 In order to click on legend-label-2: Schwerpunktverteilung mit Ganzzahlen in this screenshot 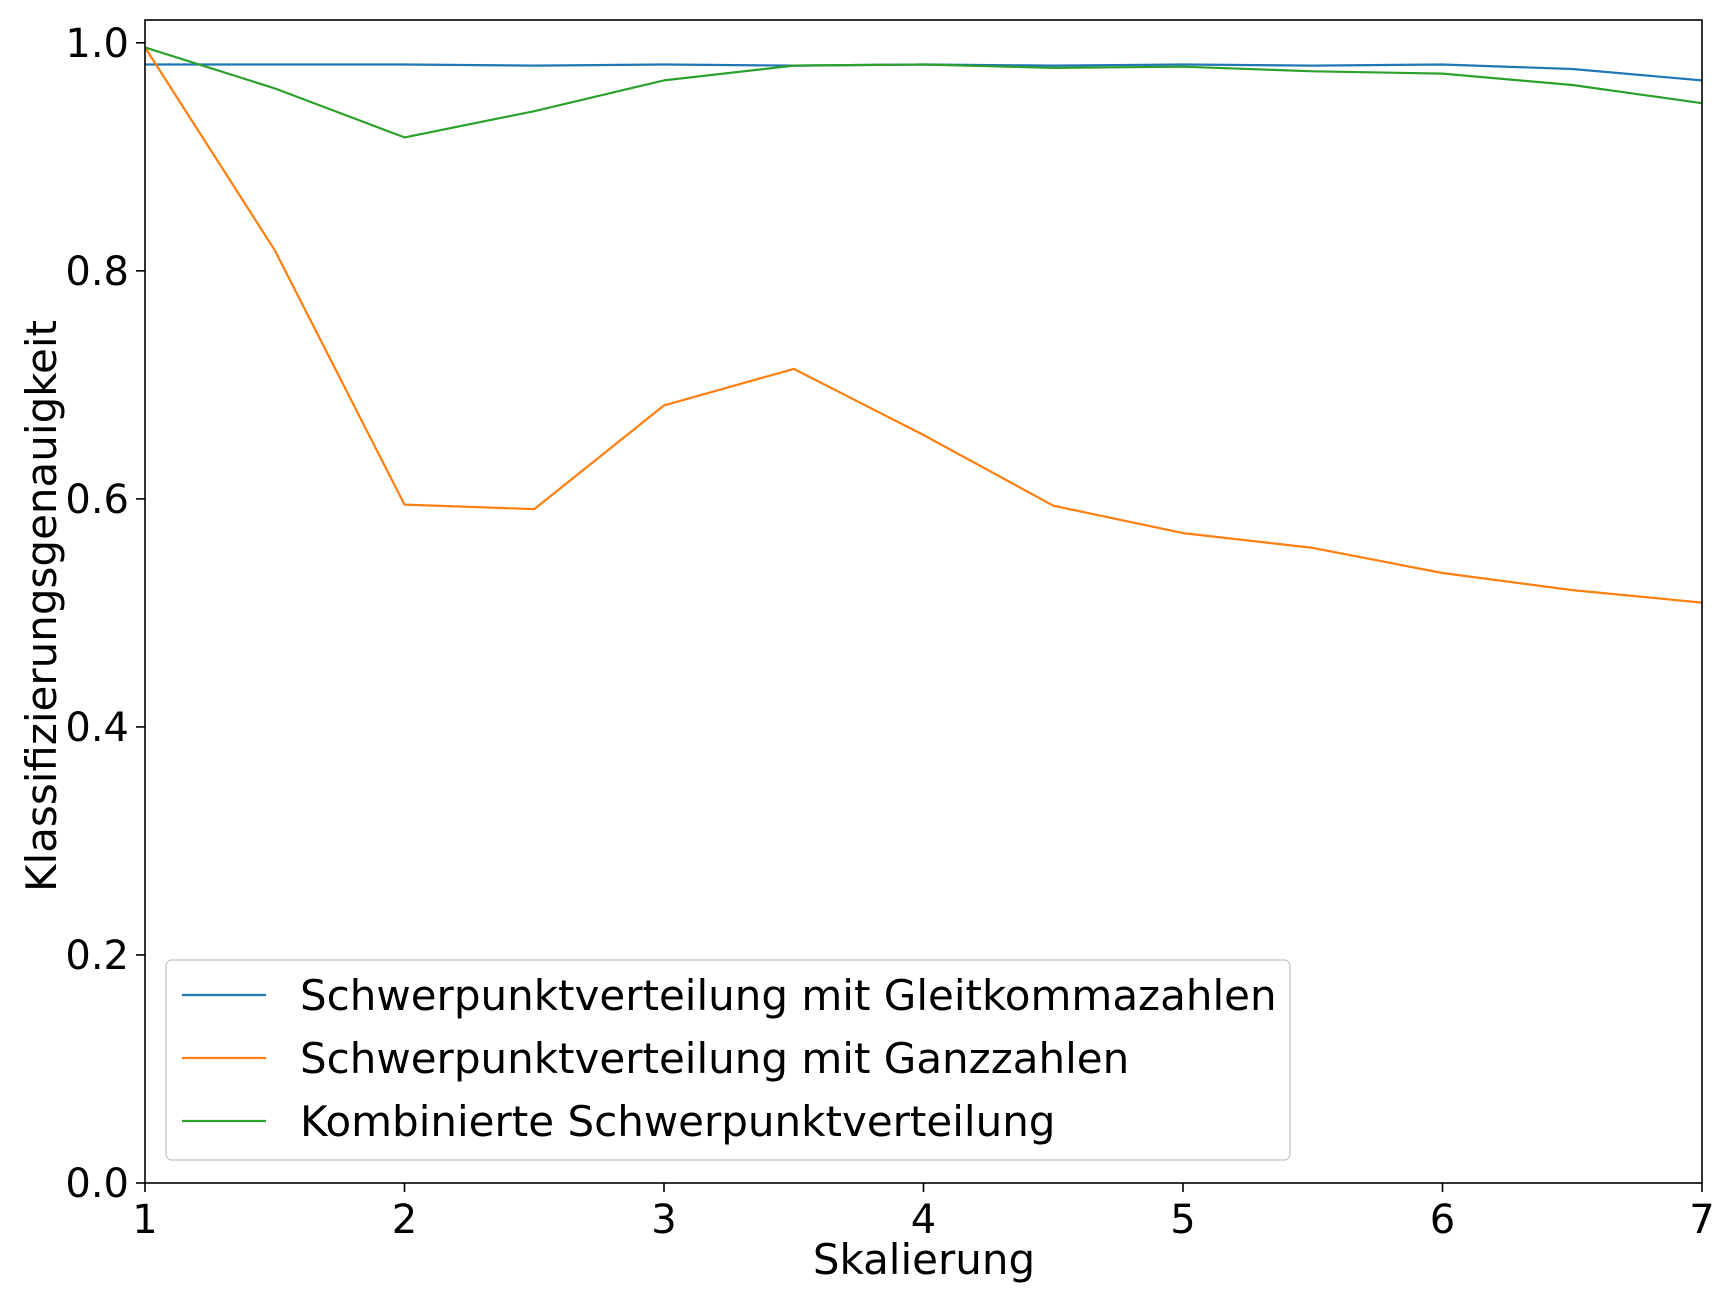, I will do `click(714, 1058)`.